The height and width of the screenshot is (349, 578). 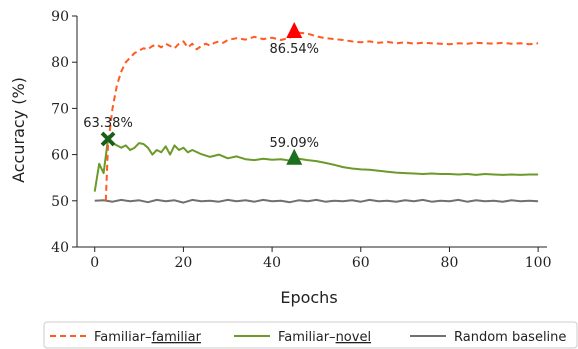 What do you see at coordinates (18, 130) in the screenshot?
I see `y-axis-label: Accuracy (%)` at bounding box center [18, 130].